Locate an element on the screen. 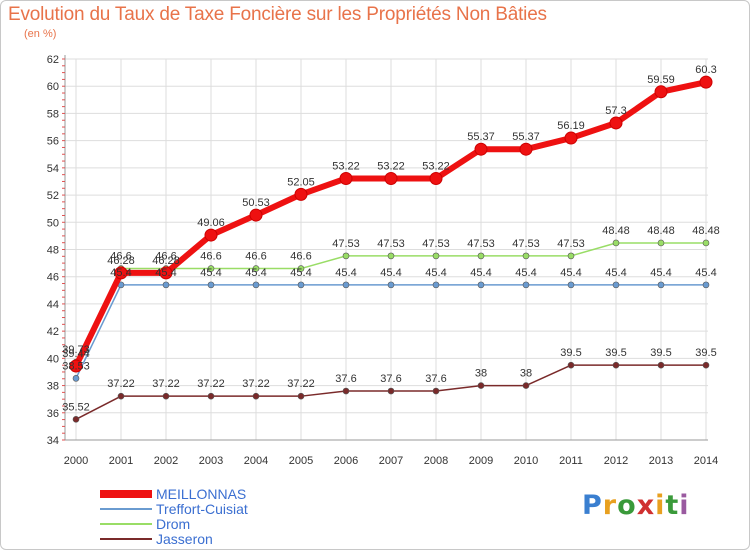 The width and height of the screenshot is (750, 550). y-tick-label: 42 is located at coordinates (53, 332).